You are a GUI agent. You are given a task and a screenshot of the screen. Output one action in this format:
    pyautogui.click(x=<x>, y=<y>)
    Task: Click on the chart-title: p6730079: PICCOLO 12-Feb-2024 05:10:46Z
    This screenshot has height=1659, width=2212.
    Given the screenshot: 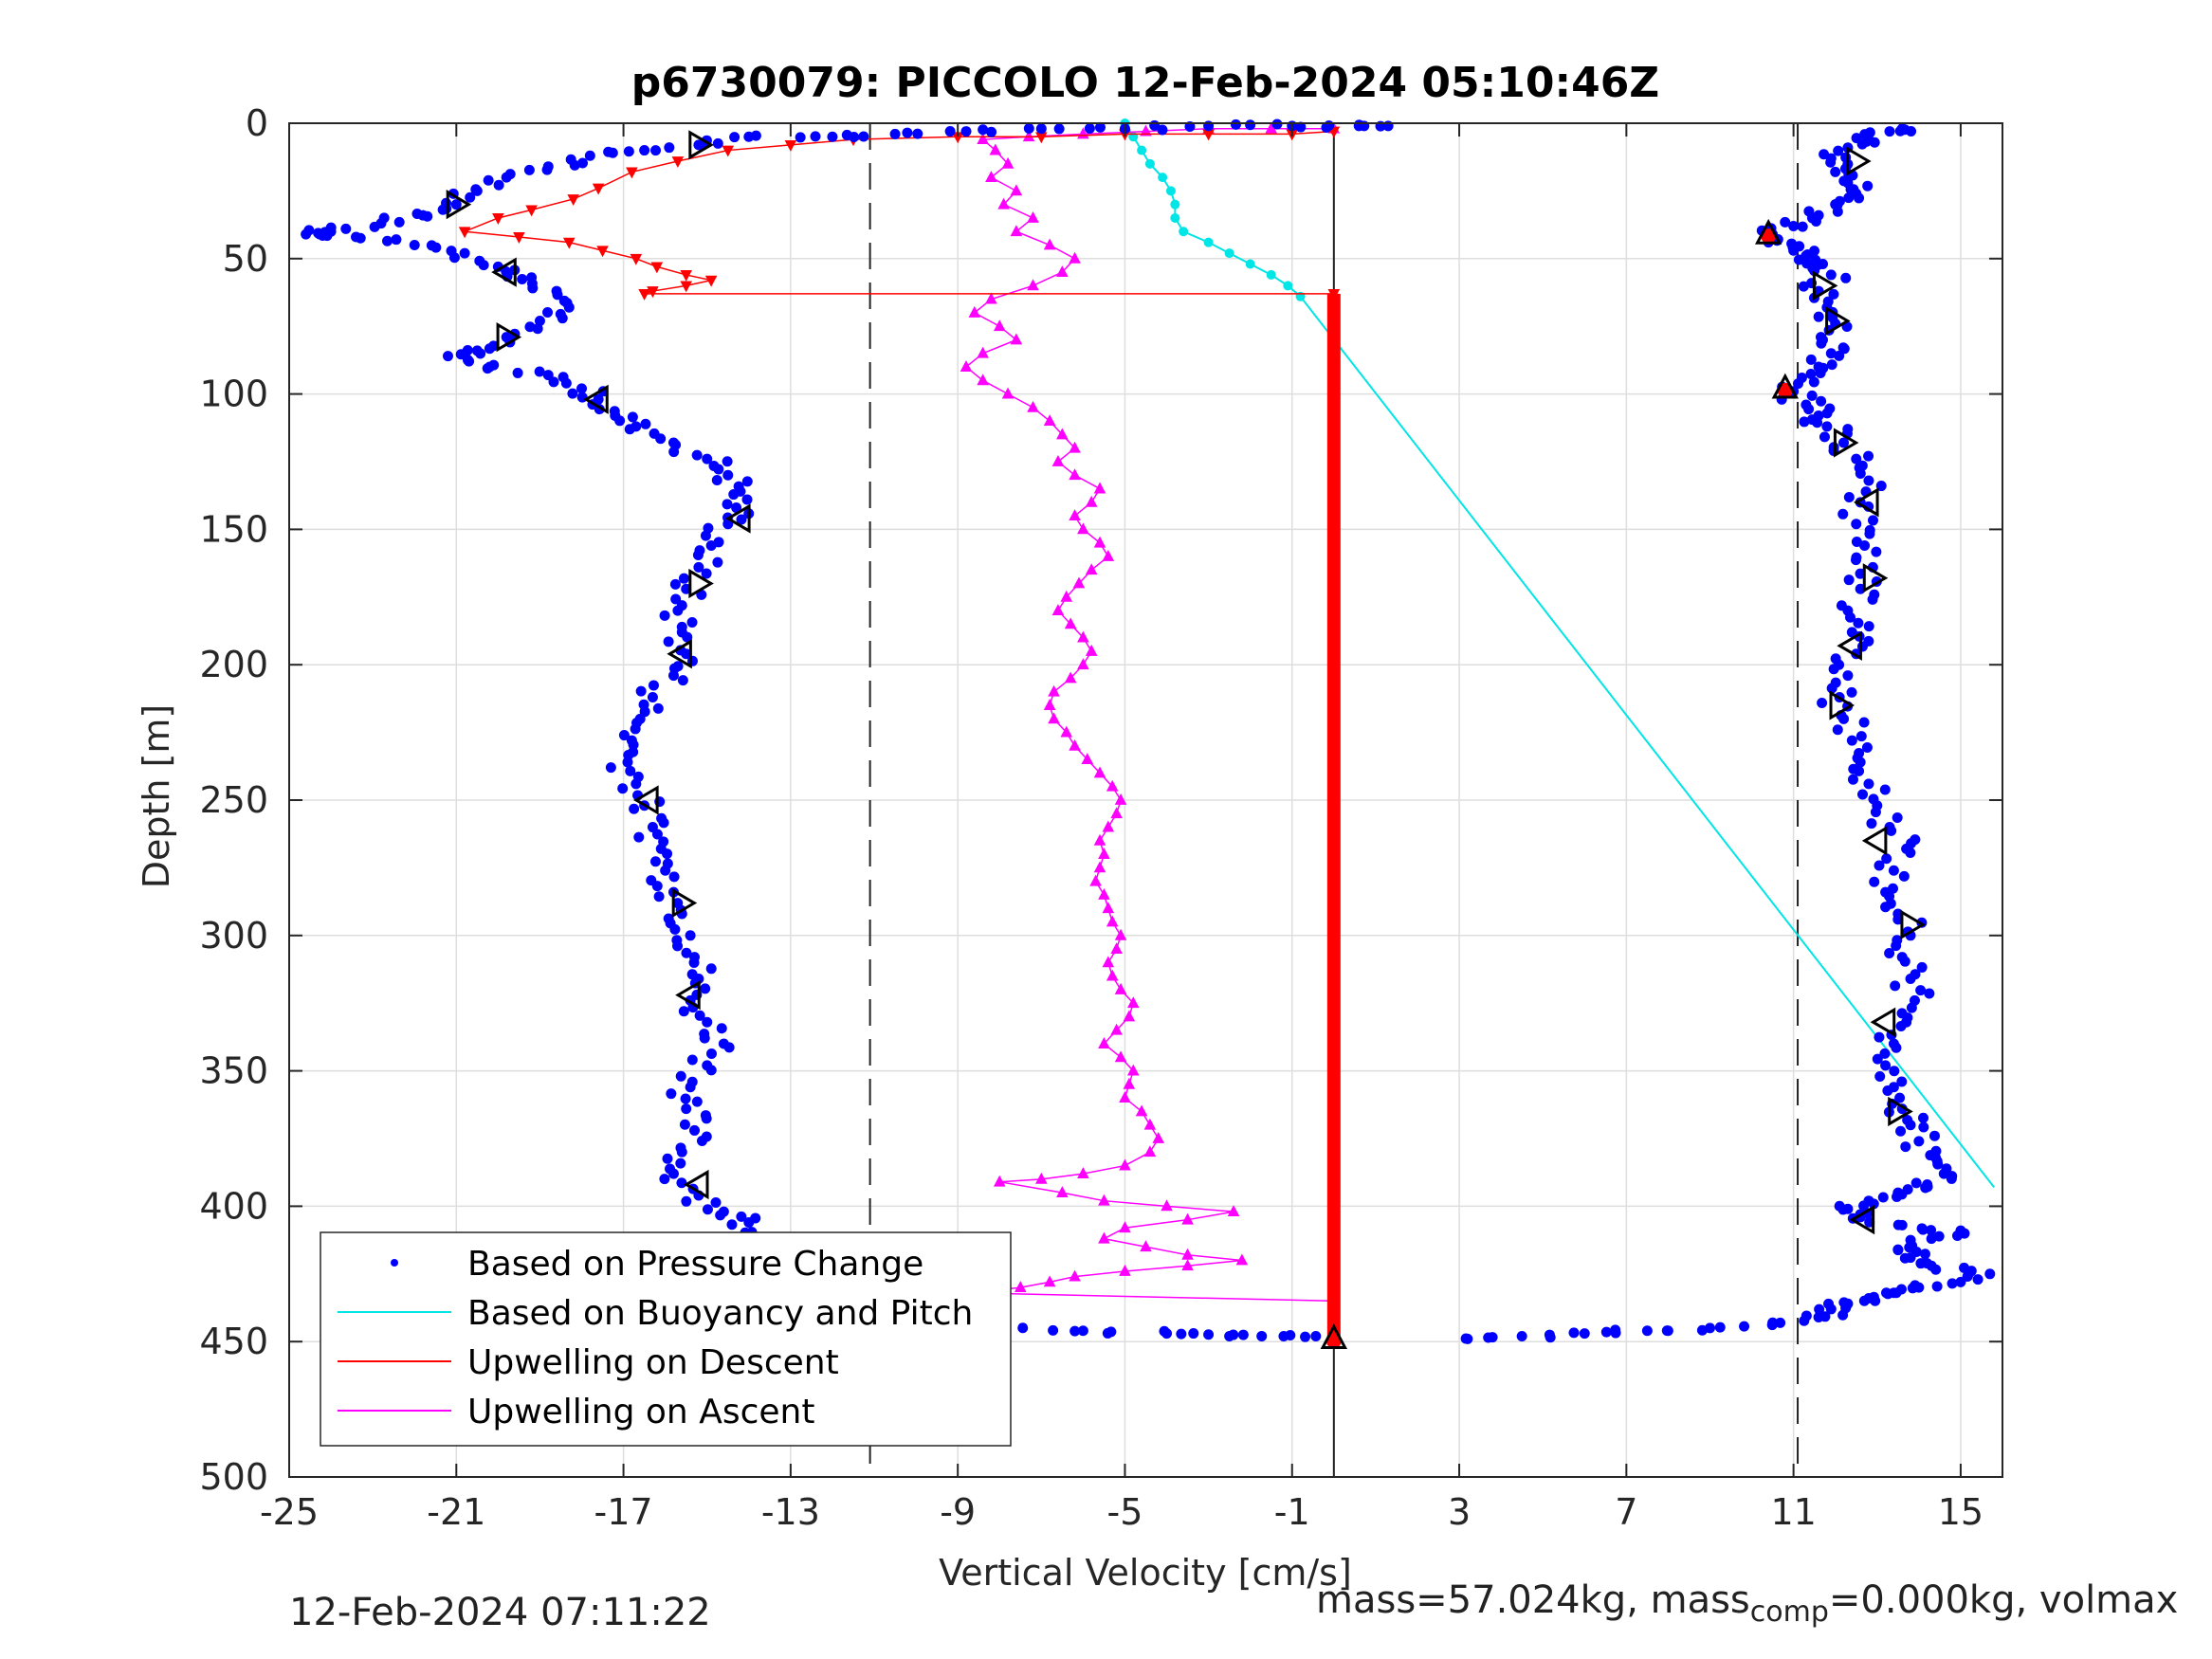 What is the action you would take?
    pyautogui.click(x=1145, y=83)
    